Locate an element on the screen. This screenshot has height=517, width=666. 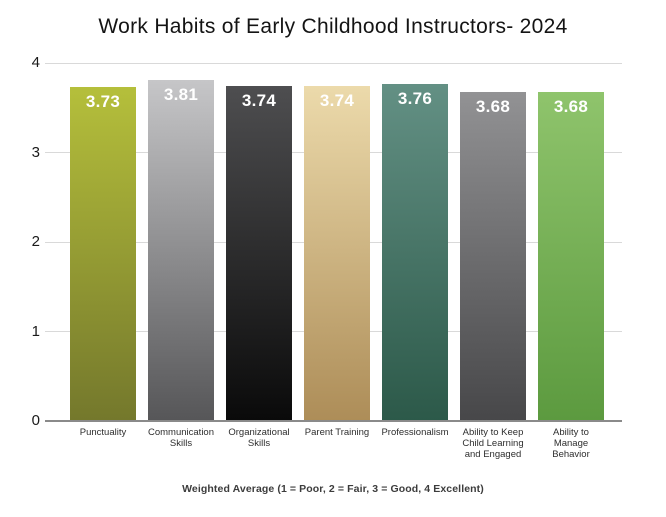
bar-value-label: 3.81 is located at coordinates (181, 95).